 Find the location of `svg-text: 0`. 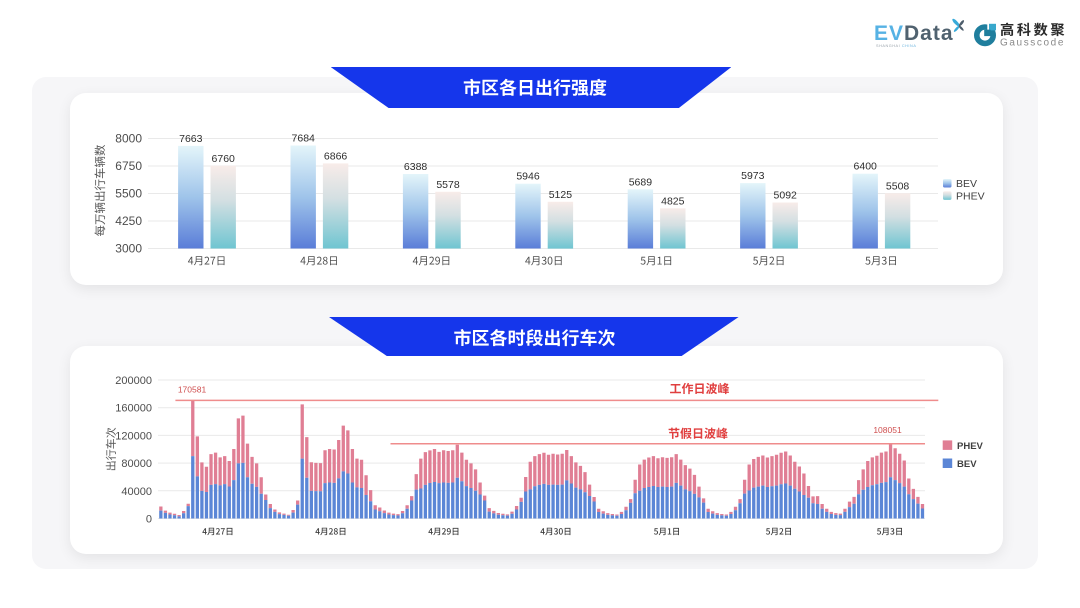

svg-text: 0 is located at coordinates (149, 520).